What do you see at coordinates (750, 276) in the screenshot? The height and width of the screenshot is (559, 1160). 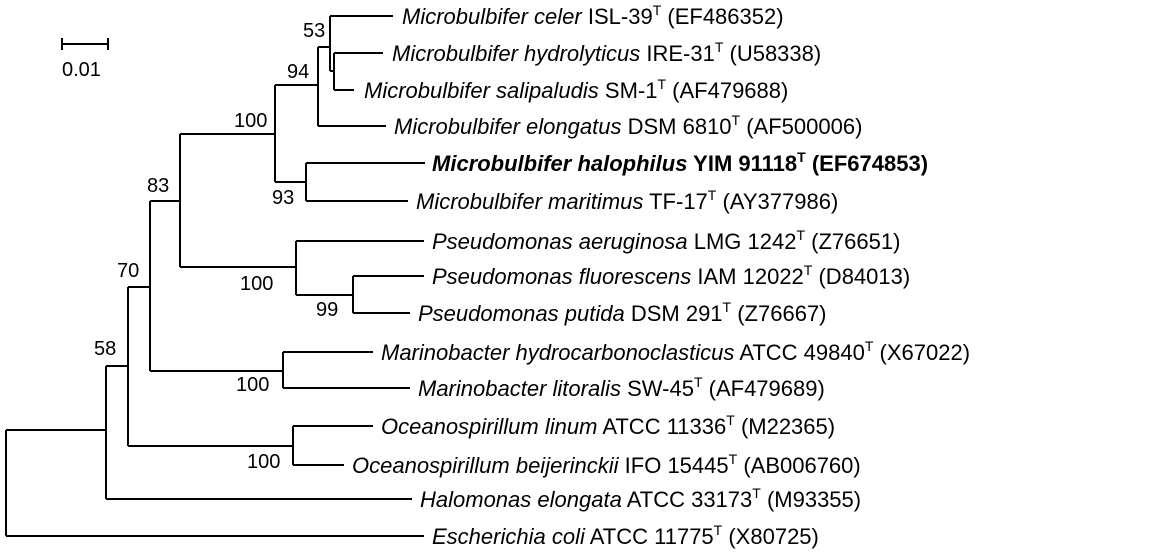 I see `taxon-strain: IAM 12022` at bounding box center [750, 276].